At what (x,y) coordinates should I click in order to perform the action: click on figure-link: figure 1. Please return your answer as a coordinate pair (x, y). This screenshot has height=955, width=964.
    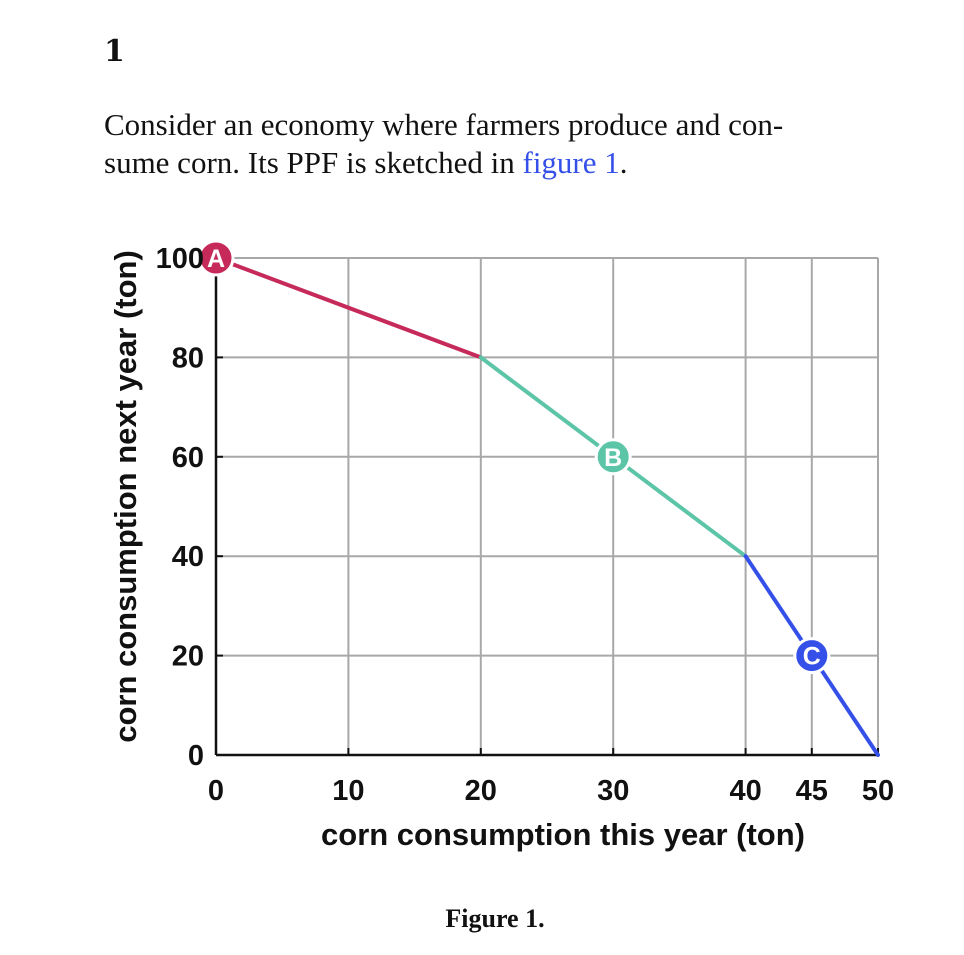
    Looking at the image, I should click on (571, 162).